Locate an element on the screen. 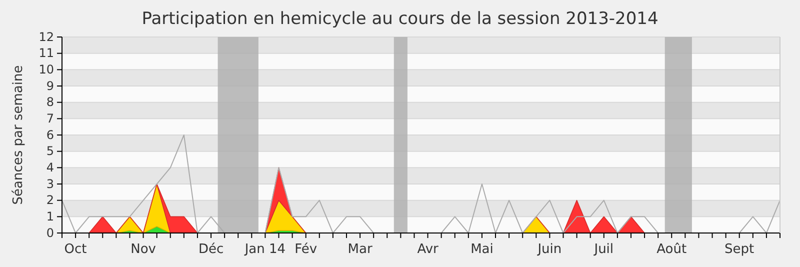  y-tick-label: 3 is located at coordinates (50, 183).